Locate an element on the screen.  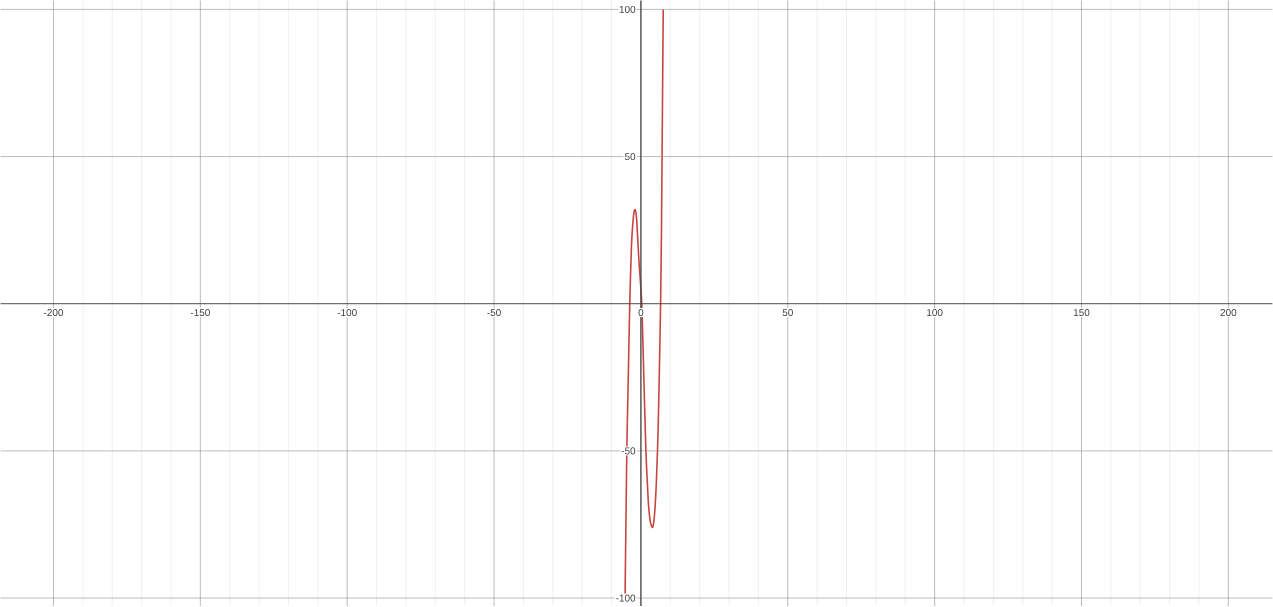
x-tick-label: -100 is located at coordinates (347, 313).